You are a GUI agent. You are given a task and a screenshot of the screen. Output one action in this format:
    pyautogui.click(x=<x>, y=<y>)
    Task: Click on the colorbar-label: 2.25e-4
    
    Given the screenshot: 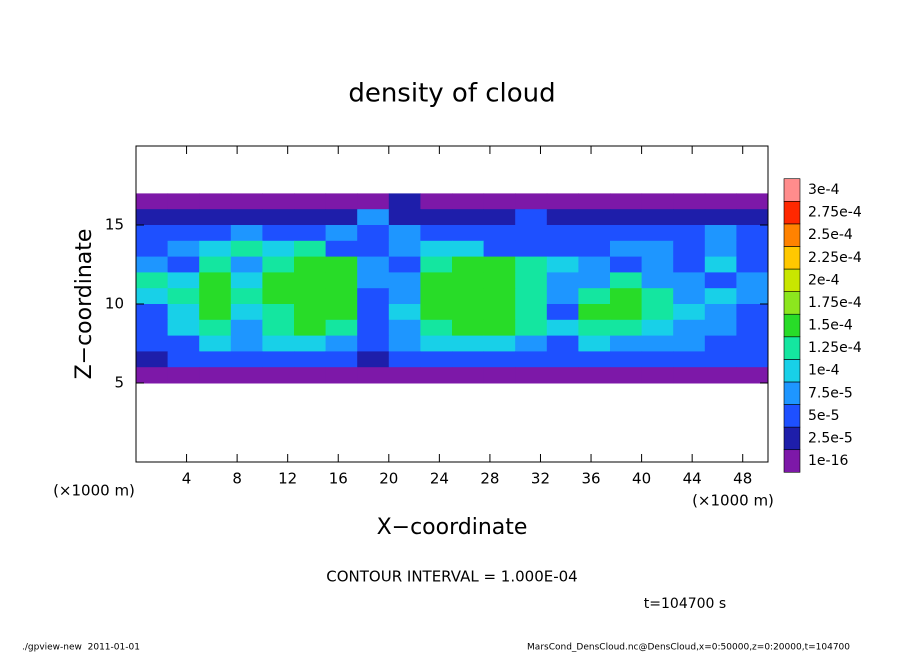 What is the action you would take?
    pyautogui.click(x=835, y=258)
    